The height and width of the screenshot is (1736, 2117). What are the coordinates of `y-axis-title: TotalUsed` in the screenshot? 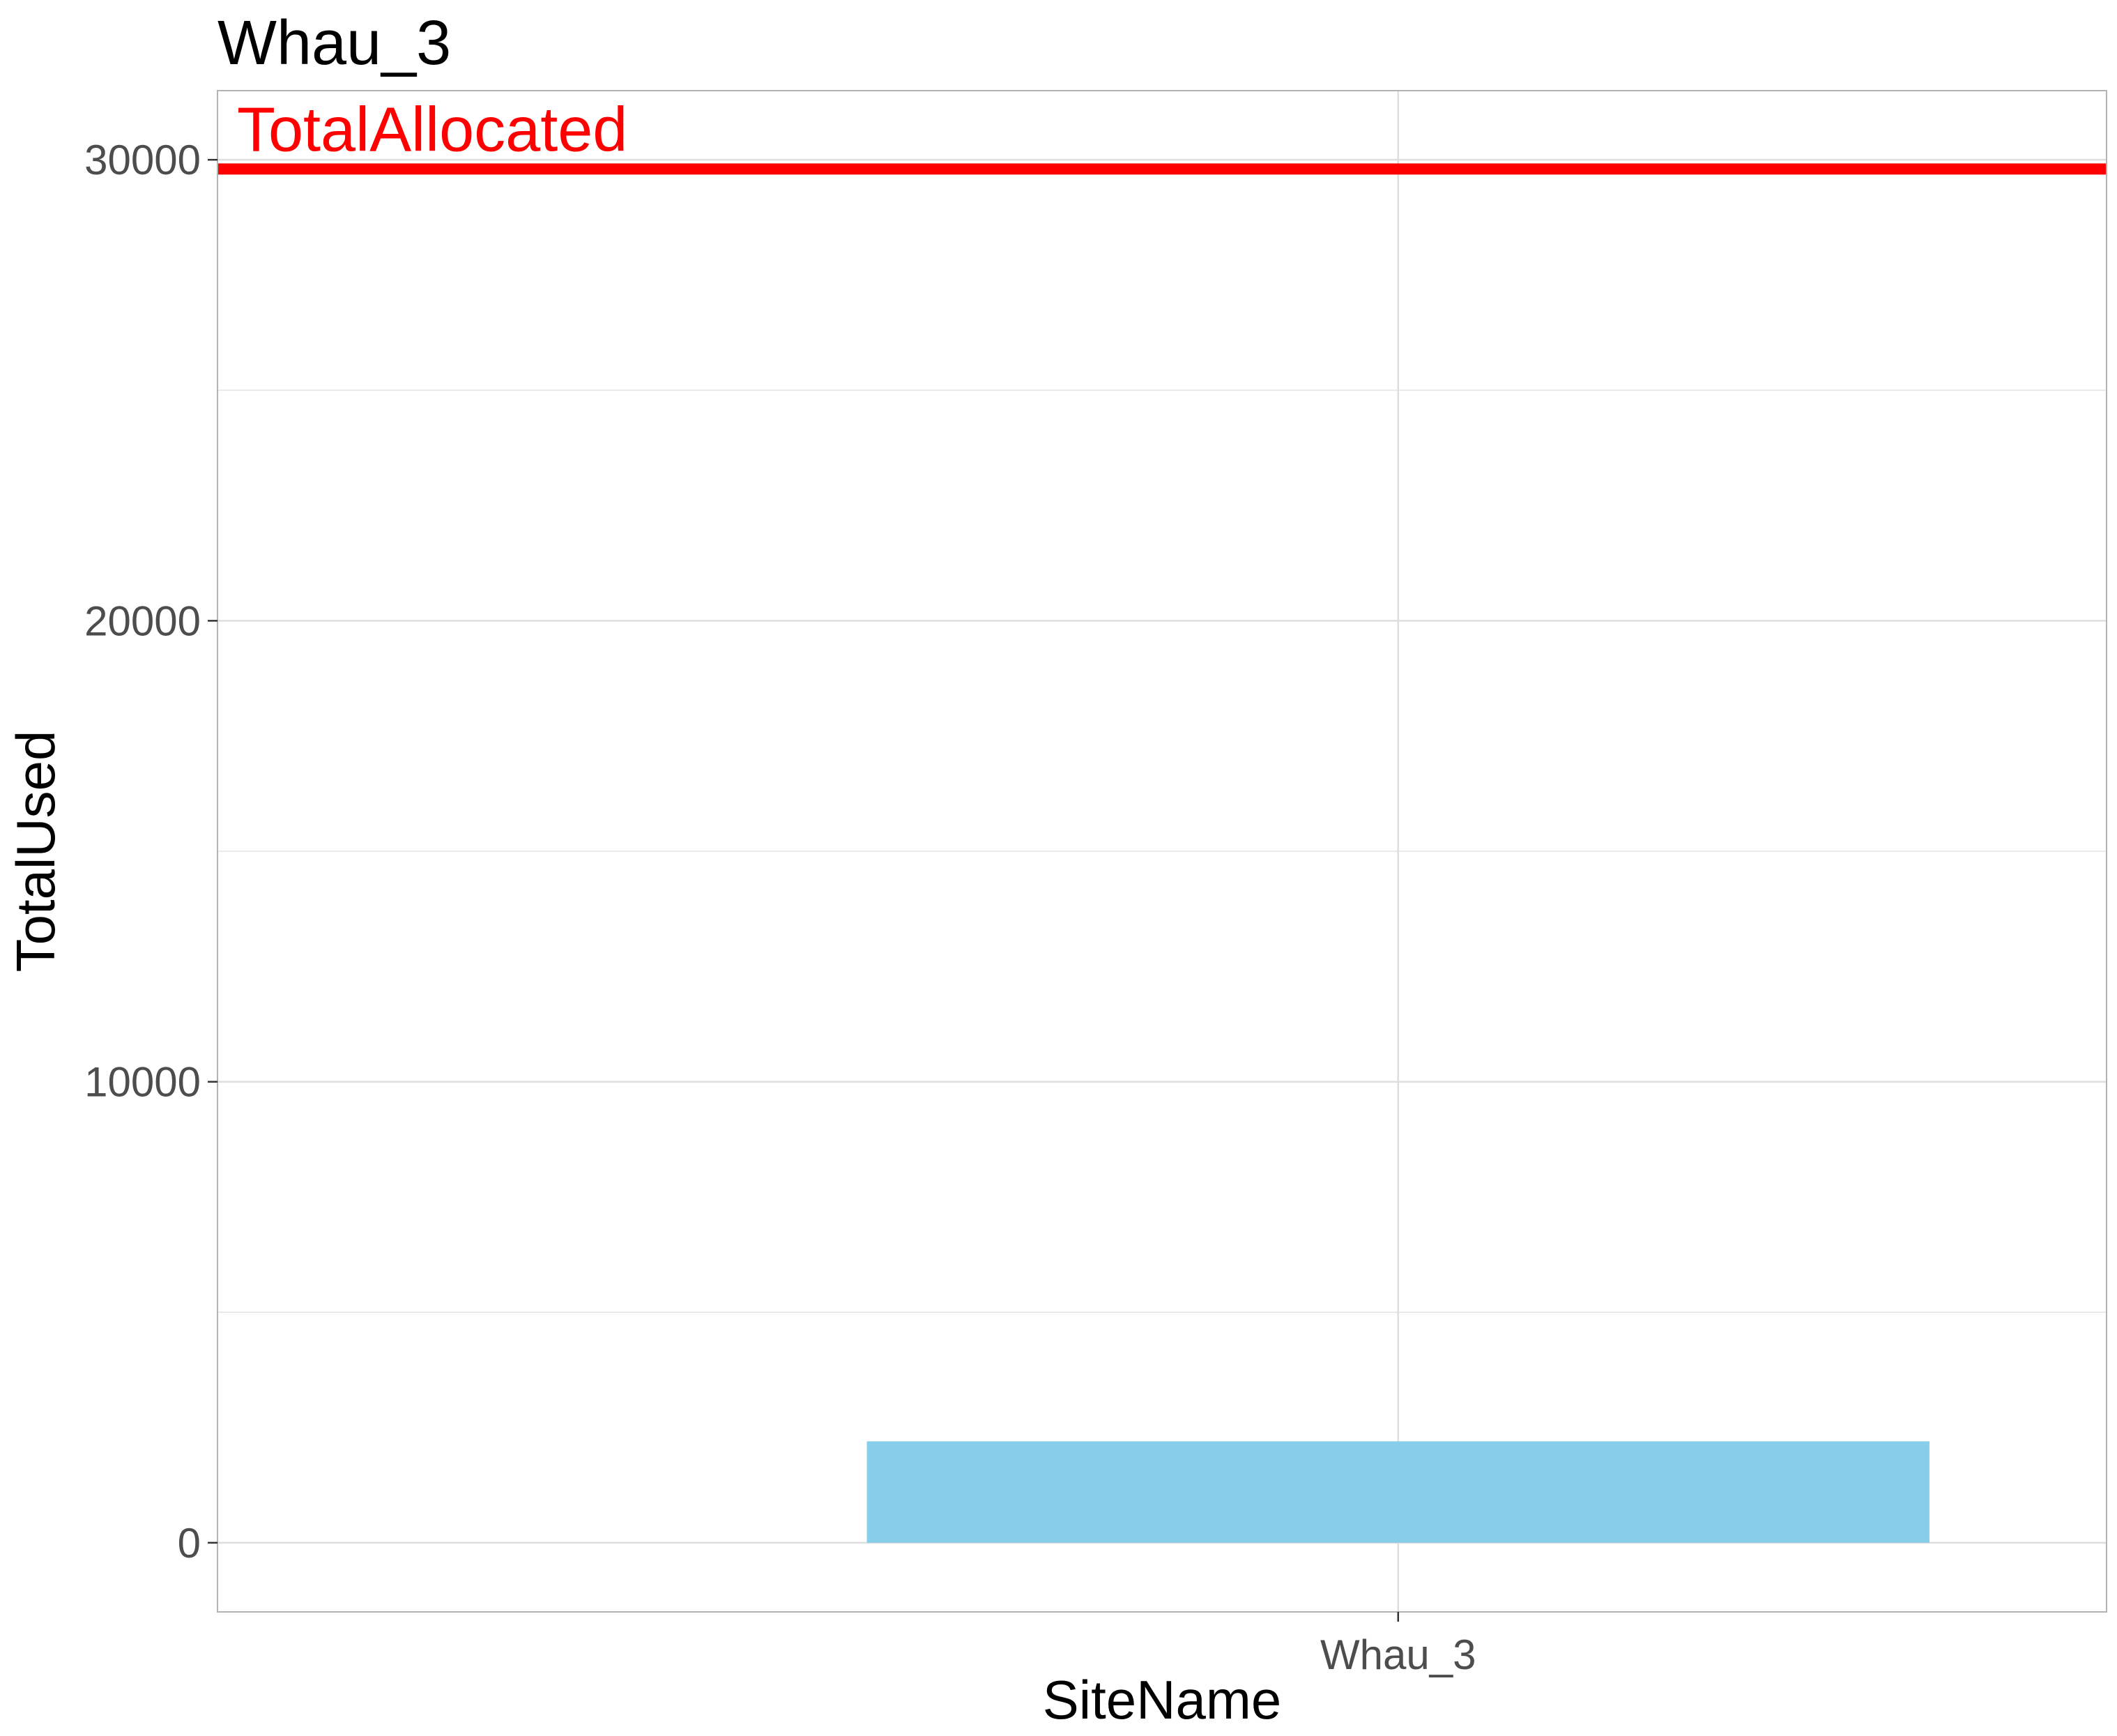 It's located at (35, 852).